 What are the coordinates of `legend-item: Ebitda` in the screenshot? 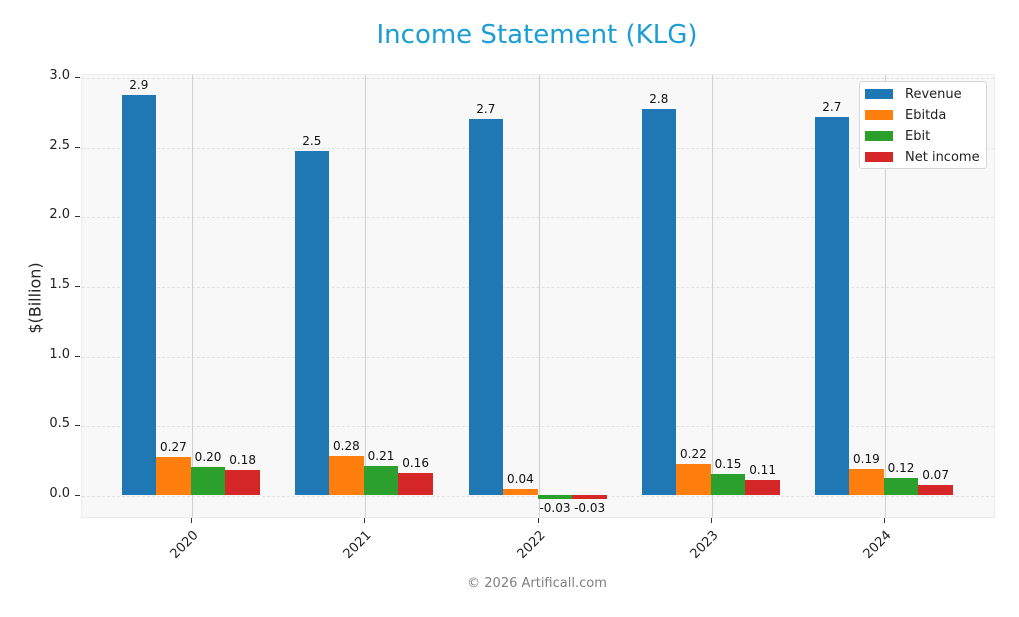 It's located at (905, 115).